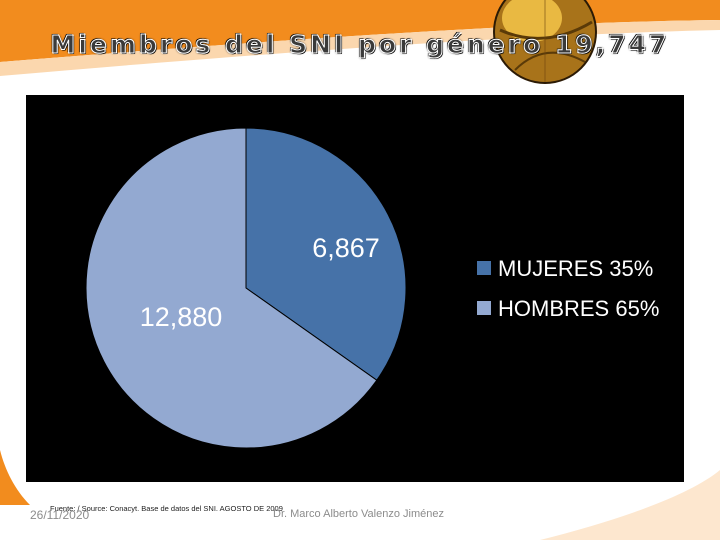  What do you see at coordinates (484, 308) in the screenshot?
I see `legend-swatch-hombres` at bounding box center [484, 308].